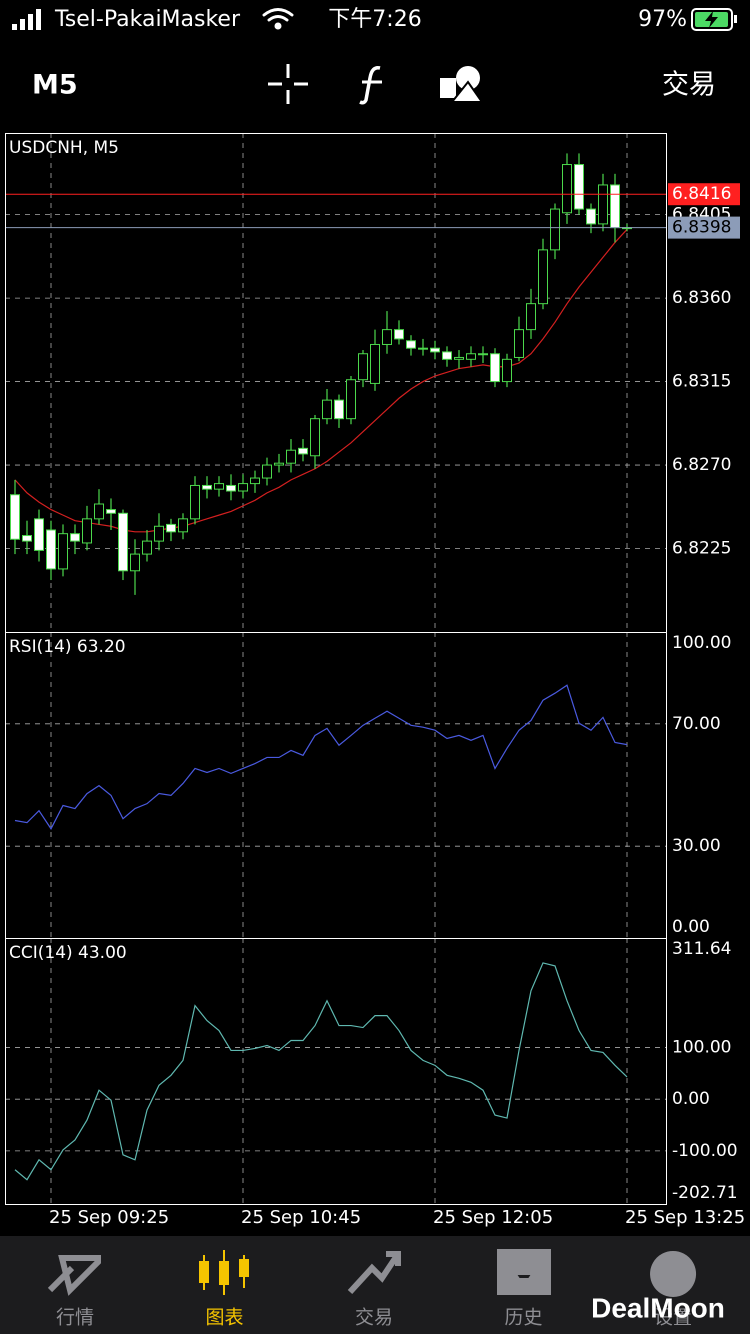  I want to click on y-tick-label: 6.8270, so click(701, 465).